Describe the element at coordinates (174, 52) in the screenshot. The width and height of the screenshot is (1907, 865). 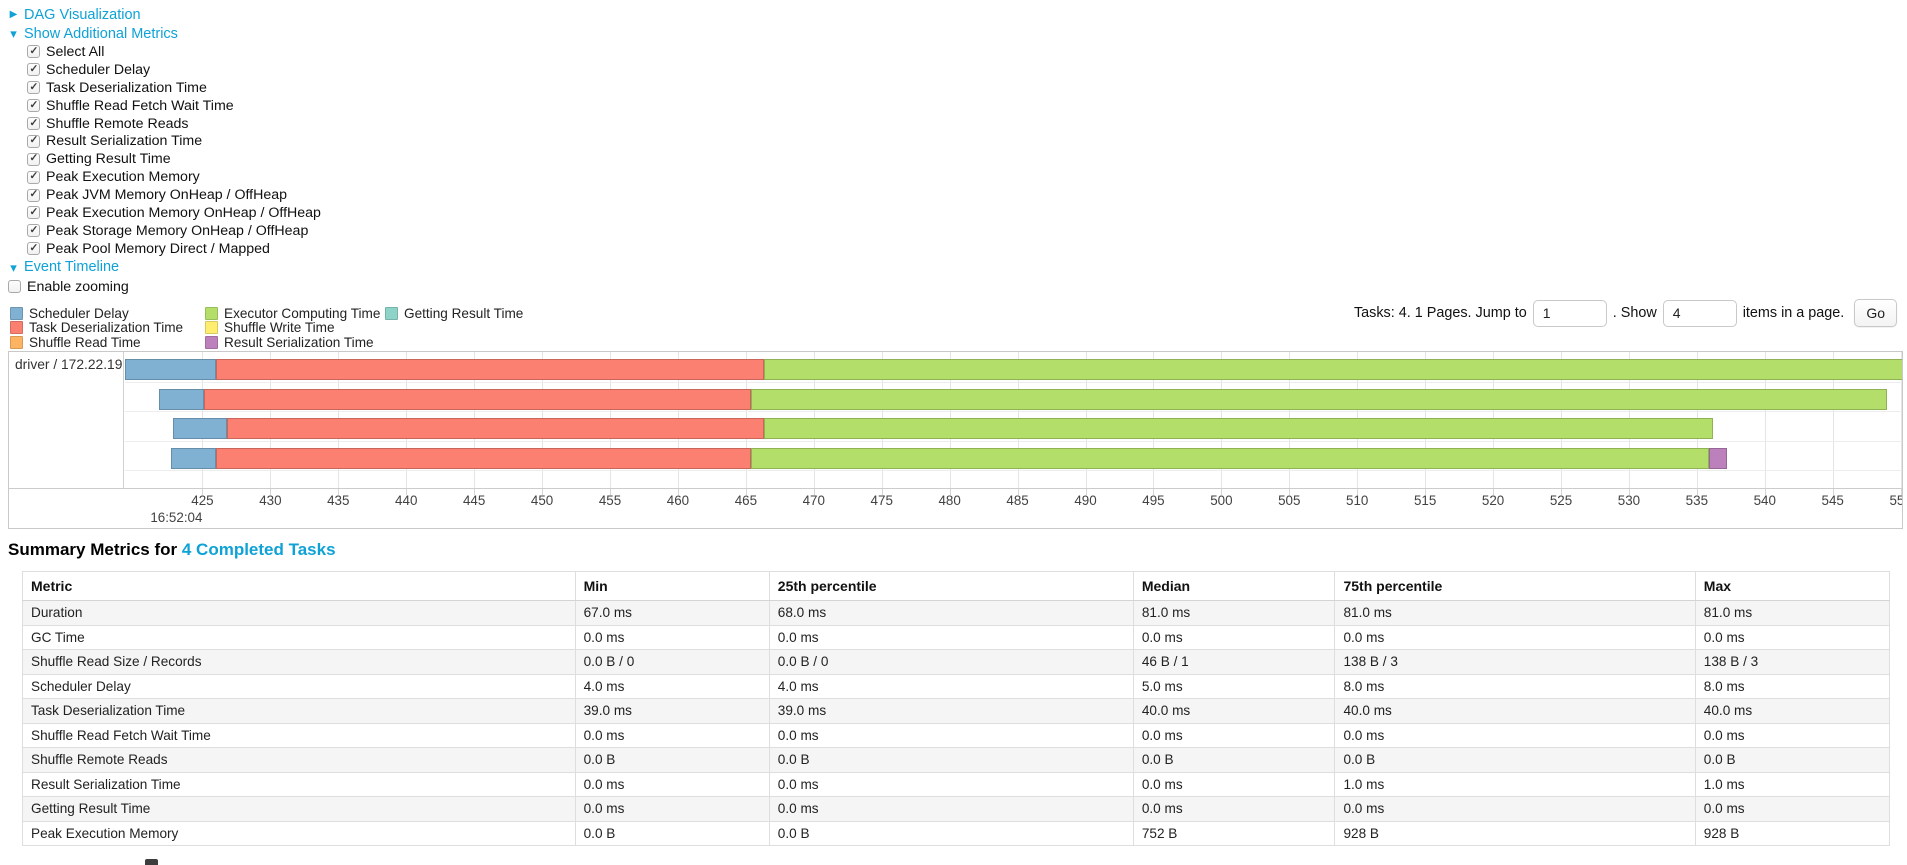
I see `metric-checkbox-row: Select All` at that location.